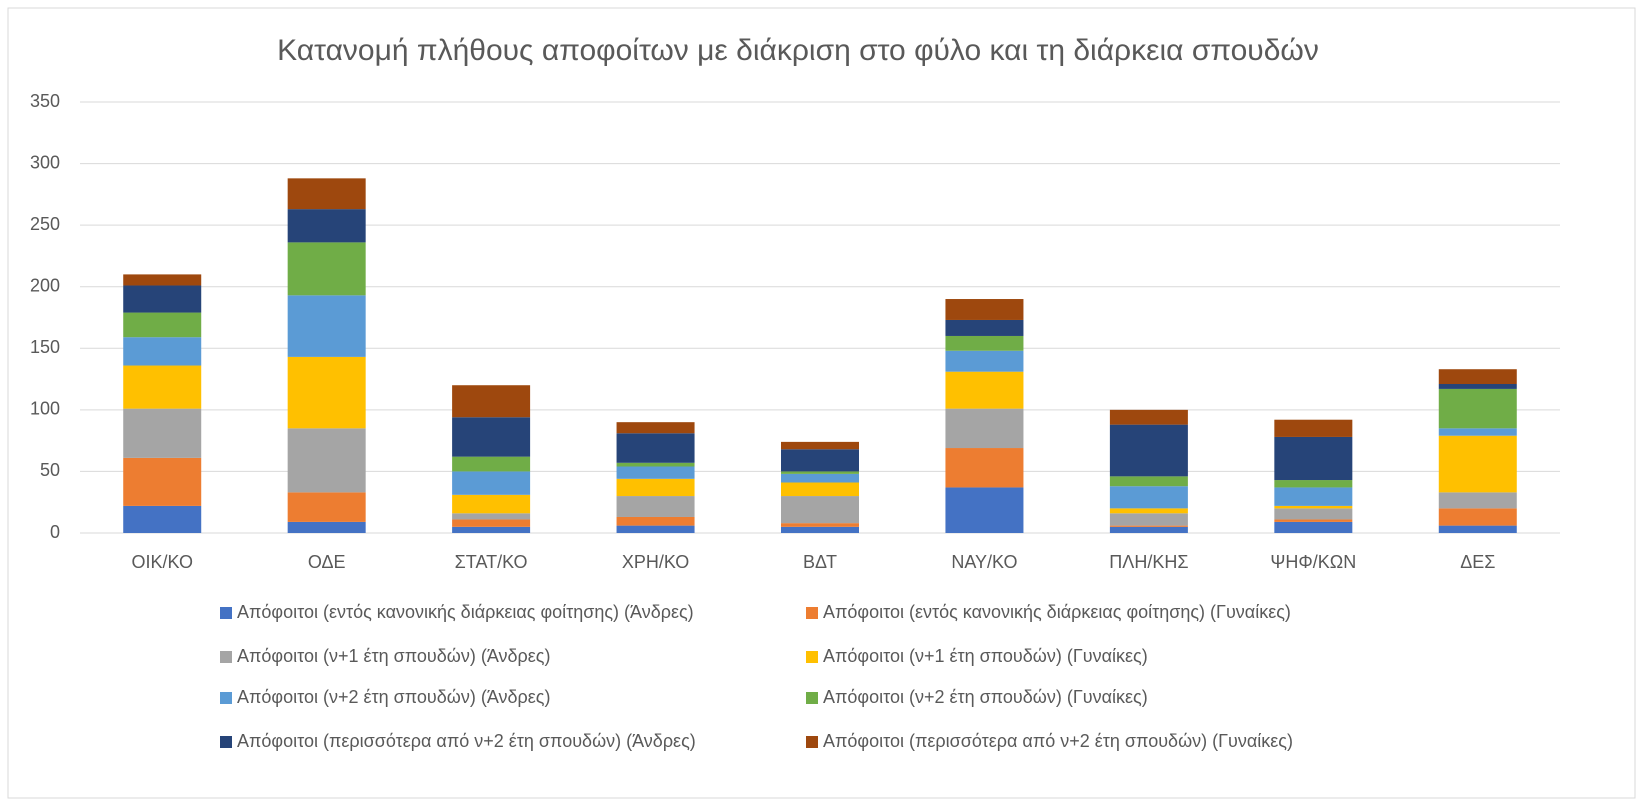 Image resolution: width=1643 pixels, height=807 pixels. Describe the element at coordinates (984, 562) in the screenshot. I see `x-tick-label: ΝΑΥ/ΚΟ` at that location.